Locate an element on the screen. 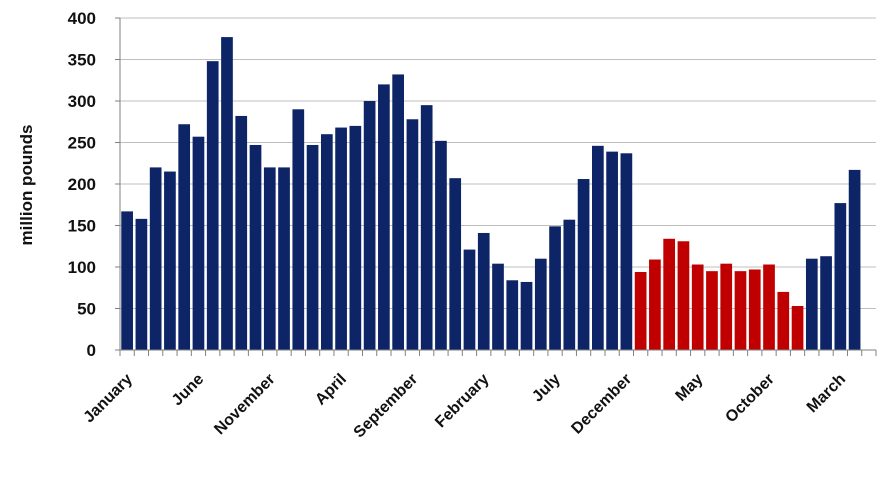 This screenshot has height=478, width=877. y-axis-label: million pounds is located at coordinates (26, 185).